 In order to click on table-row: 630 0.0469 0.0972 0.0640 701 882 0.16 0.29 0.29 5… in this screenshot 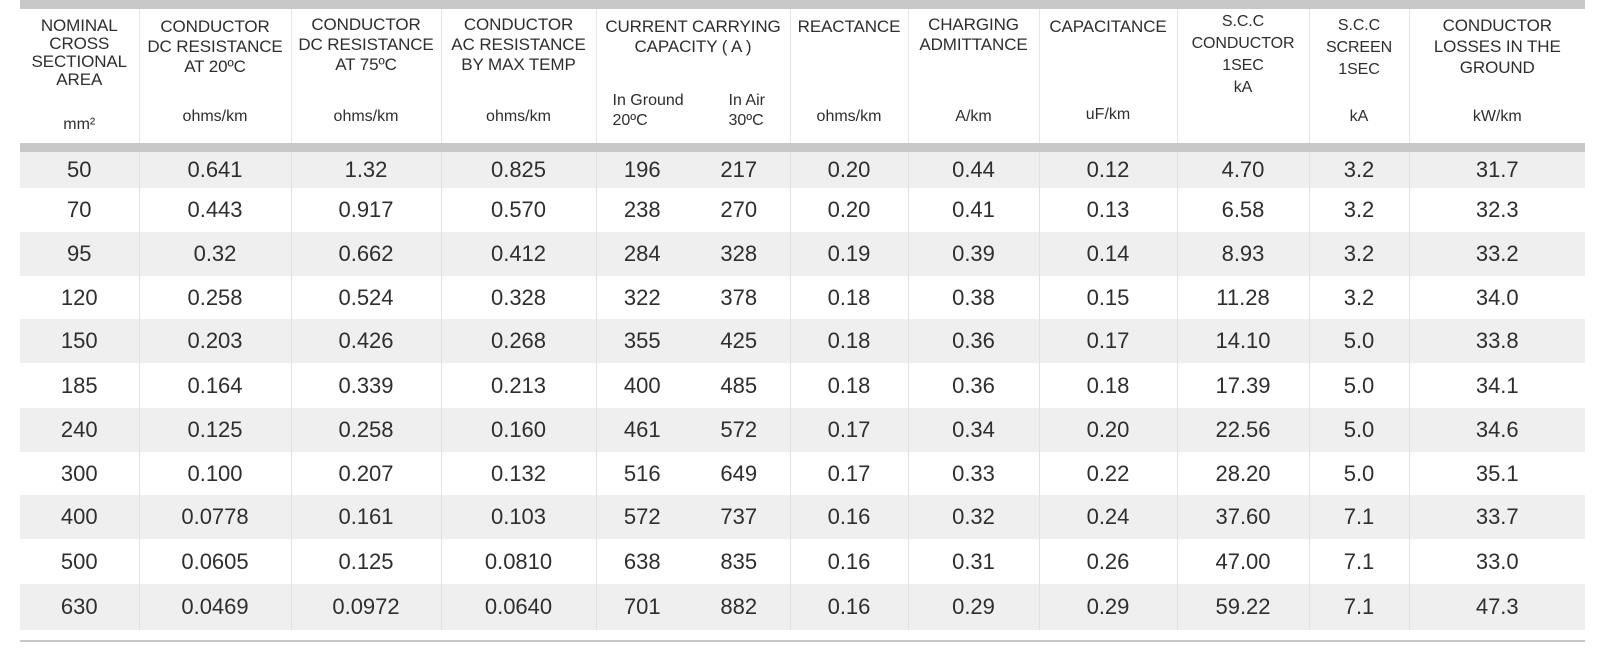, I will do `click(802, 607)`.